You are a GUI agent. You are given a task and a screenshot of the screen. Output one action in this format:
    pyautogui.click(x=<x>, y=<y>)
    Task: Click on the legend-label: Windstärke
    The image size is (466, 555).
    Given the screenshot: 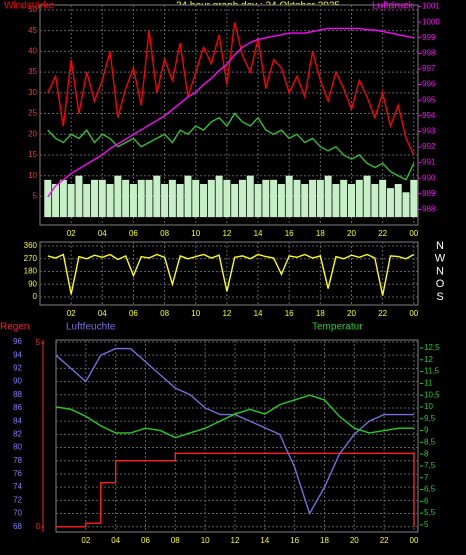 What is the action you would take?
    pyautogui.click(x=29, y=6)
    